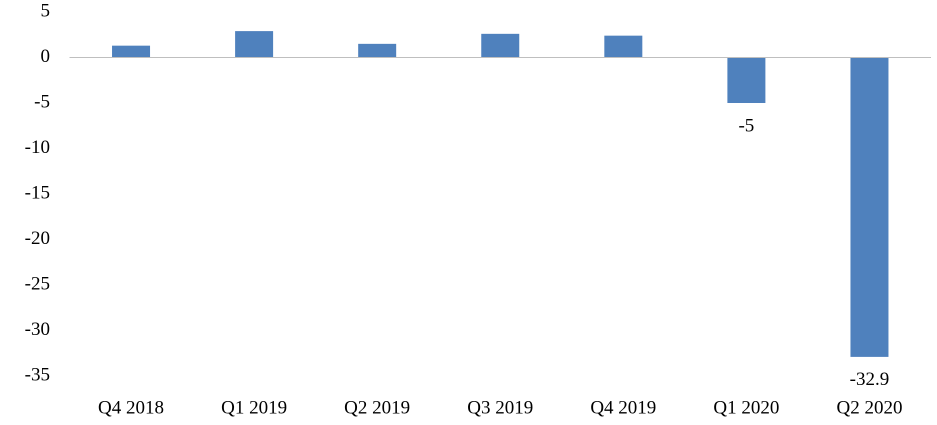 The image size is (937, 425). I want to click on y-tick-label: -15, so click(37, 192).